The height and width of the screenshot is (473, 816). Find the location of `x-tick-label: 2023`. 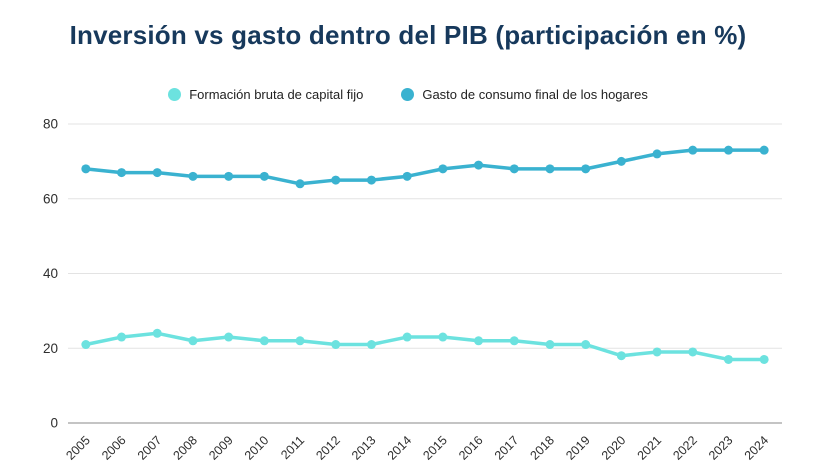

x-tick-label: 2023 is located at coordinates (721, 448).